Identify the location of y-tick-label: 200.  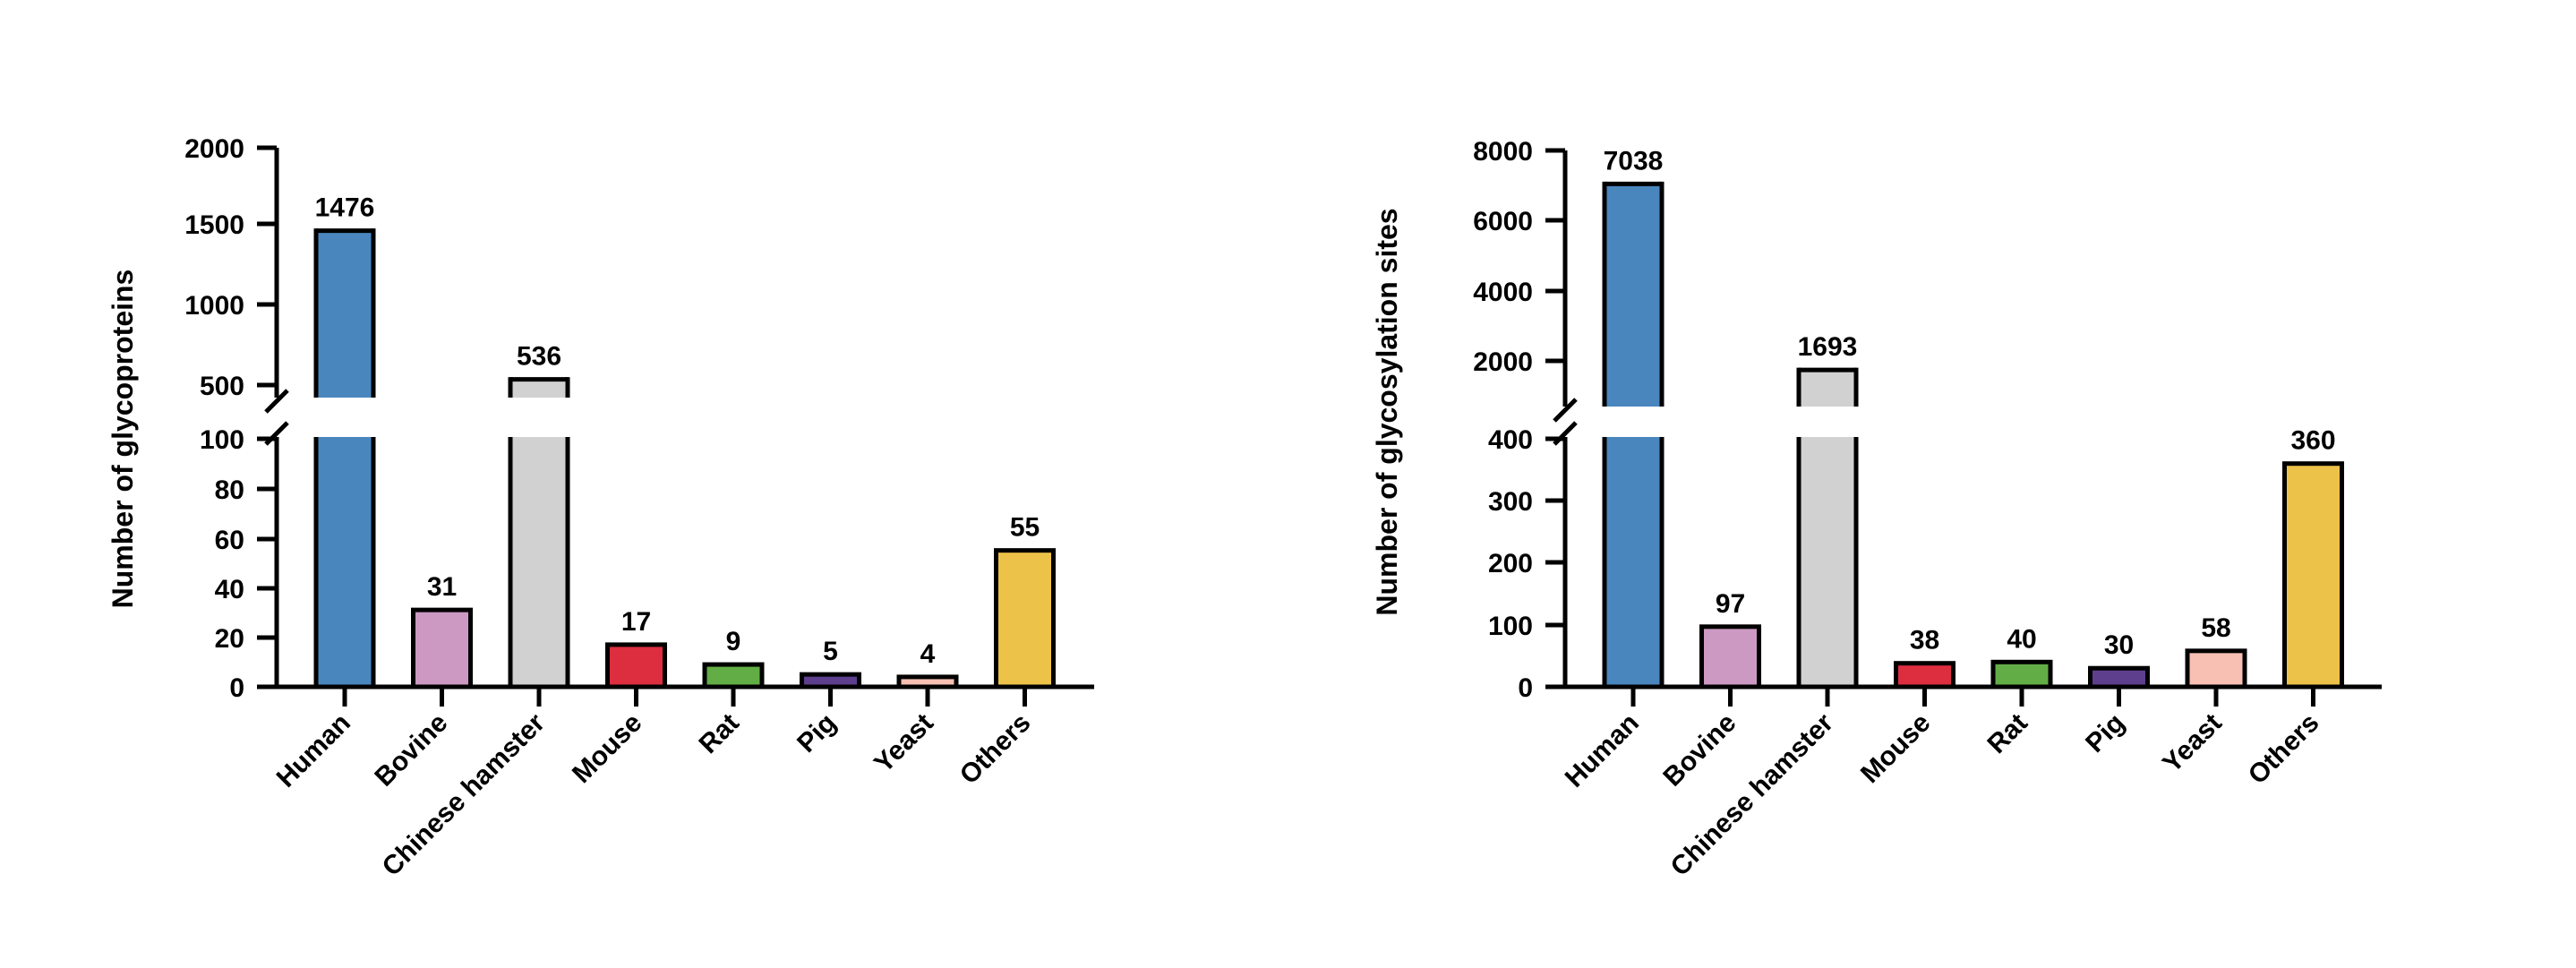
(1510, 564).